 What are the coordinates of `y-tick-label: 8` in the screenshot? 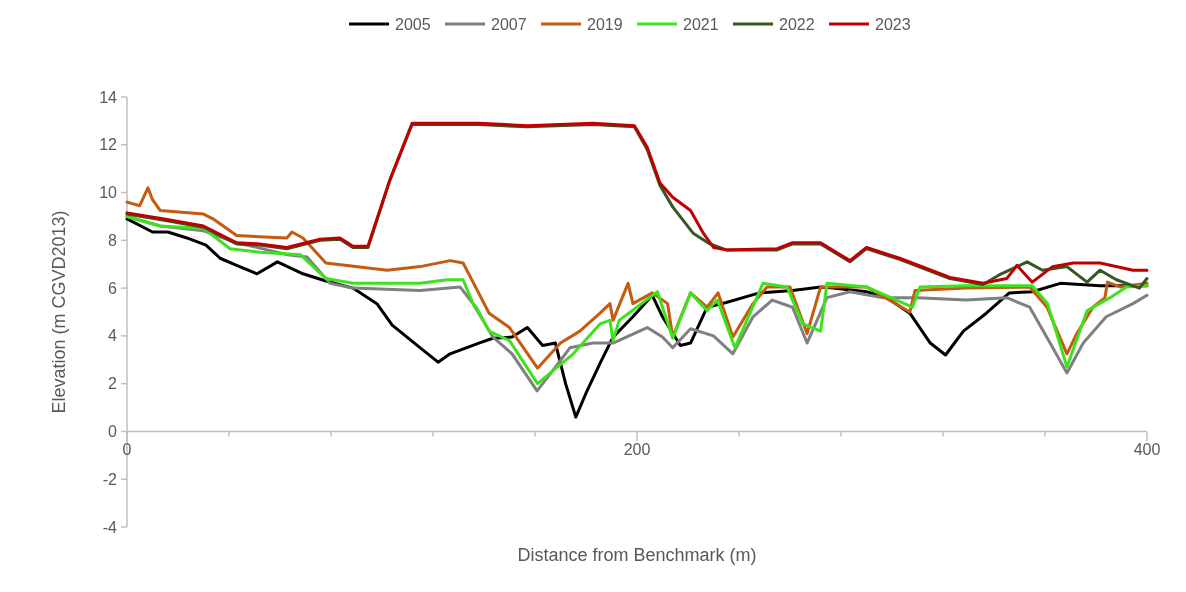 It's located at (113, 240).